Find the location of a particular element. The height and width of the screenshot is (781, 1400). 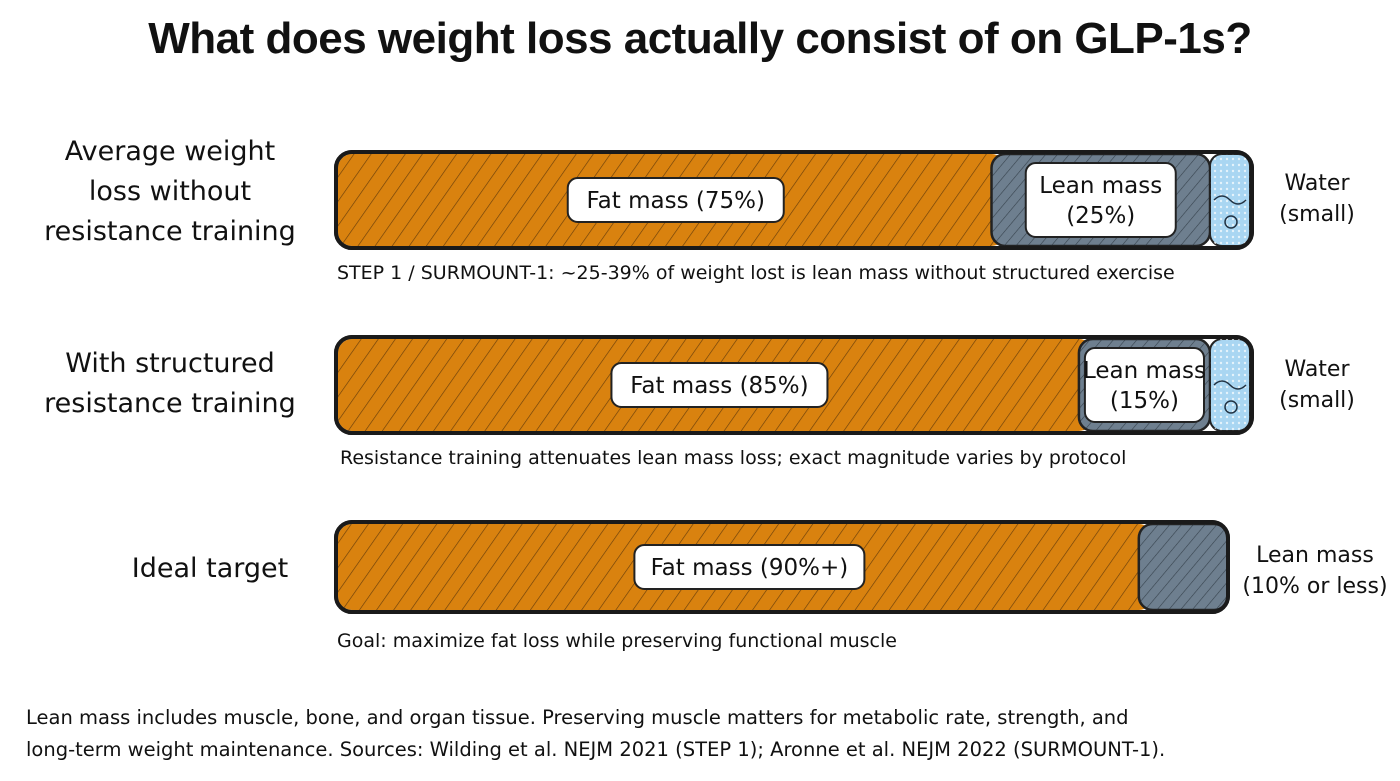

lean-mass-label-text: (15%) is located at coordinates (1144, 401).